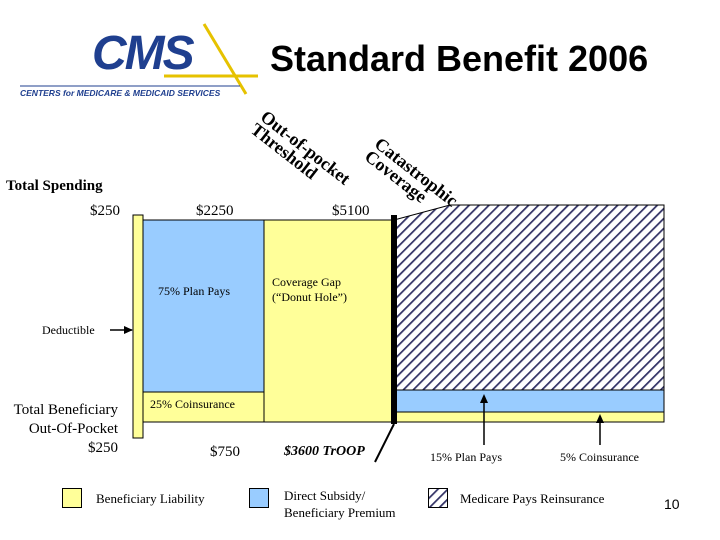 The image size is (720, 540). What do you see at coordinates (103, 448) in the screenshot?
I see `beneficiary-oop-amount: $250` at bounding box center [103, 448].